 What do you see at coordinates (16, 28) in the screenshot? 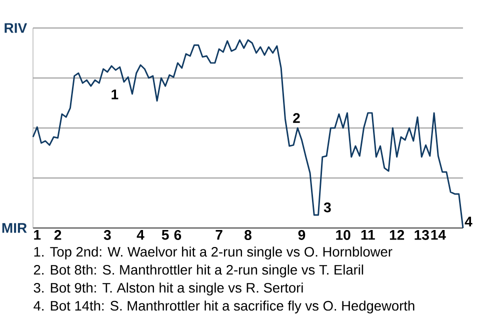
I see `text: RIV` at bounding box center [16, 28].